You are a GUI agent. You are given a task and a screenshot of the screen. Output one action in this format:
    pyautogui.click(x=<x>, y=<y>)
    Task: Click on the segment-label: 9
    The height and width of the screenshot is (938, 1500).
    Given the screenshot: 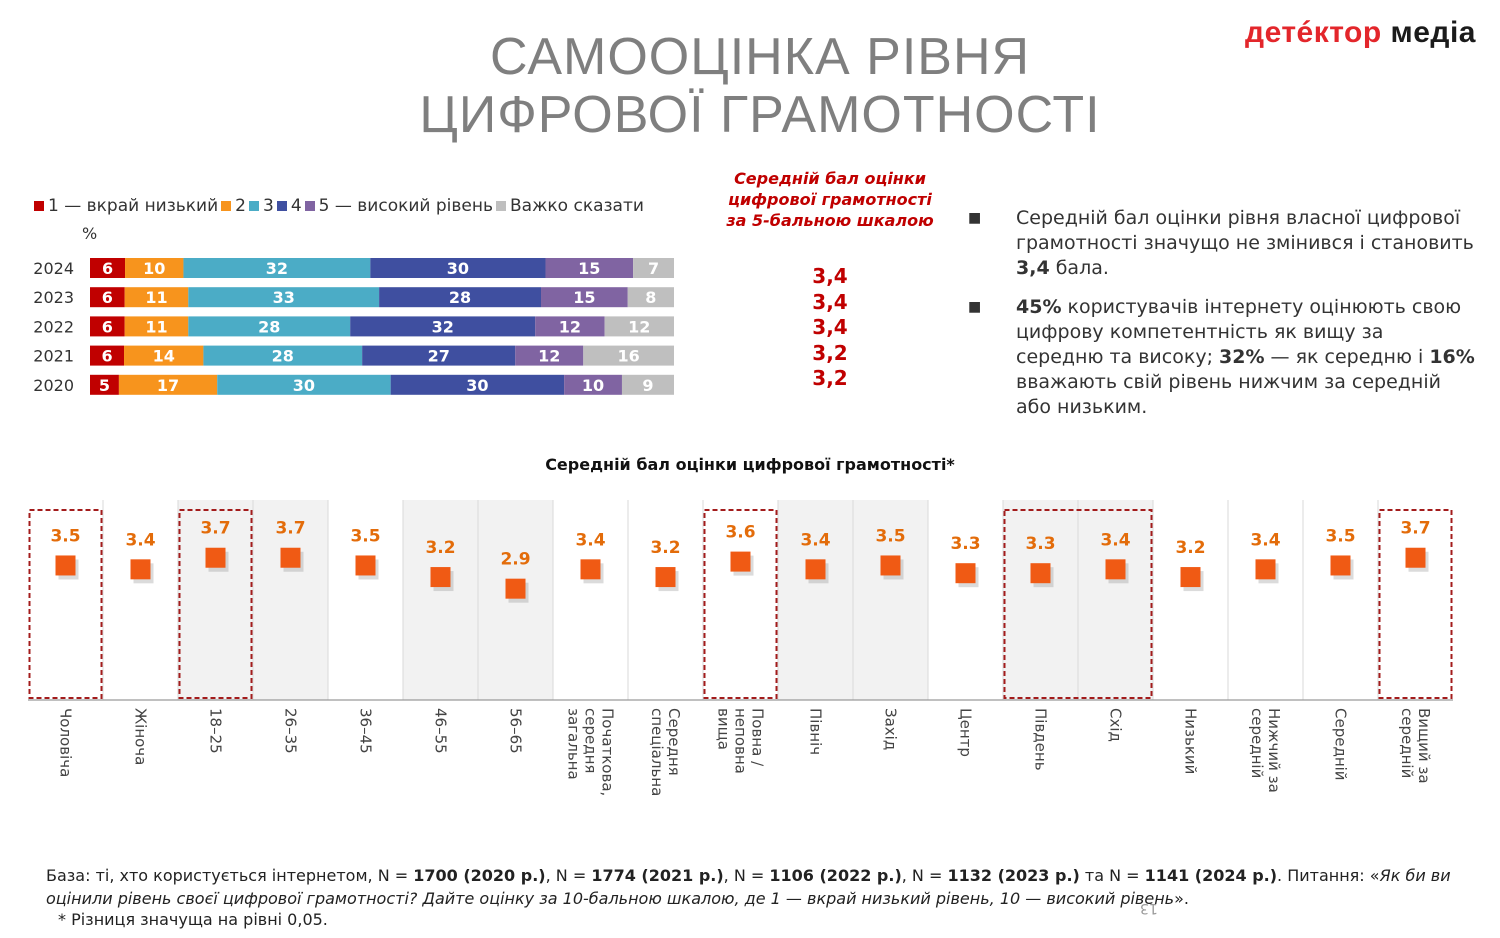 What is the action you would take?
    pyautogui.click(x=647, y=385)
    